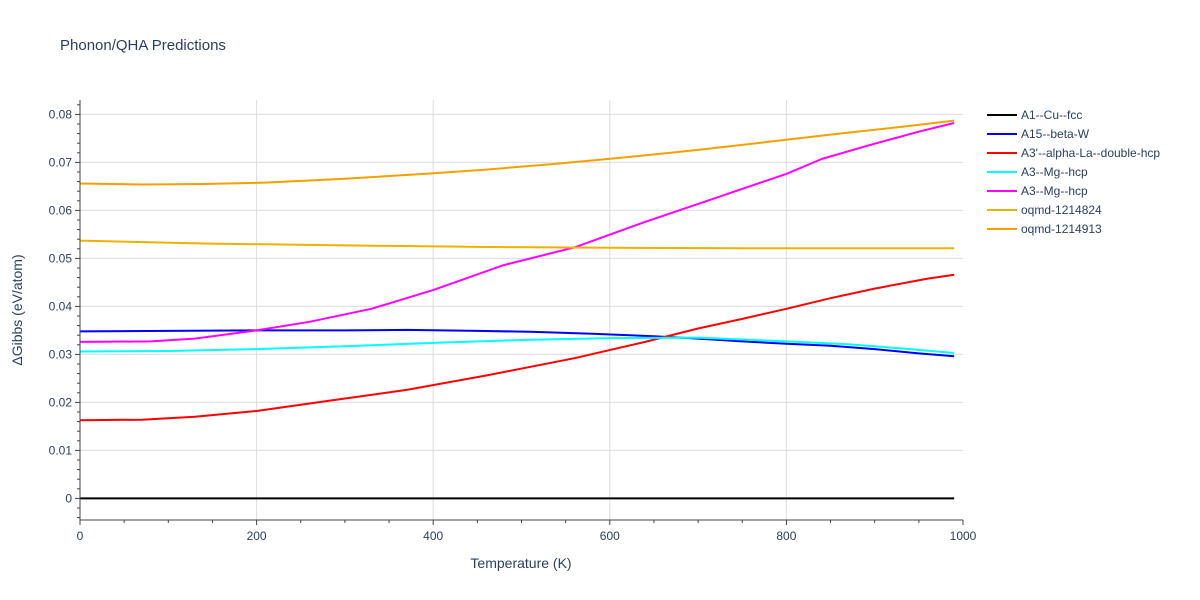 This screenshot has width=1200, height=600. What do you see at coordinates (61, 258) in the screenshot?
I see `y-tick-label: 0.05` at bounding box center [61, 258].